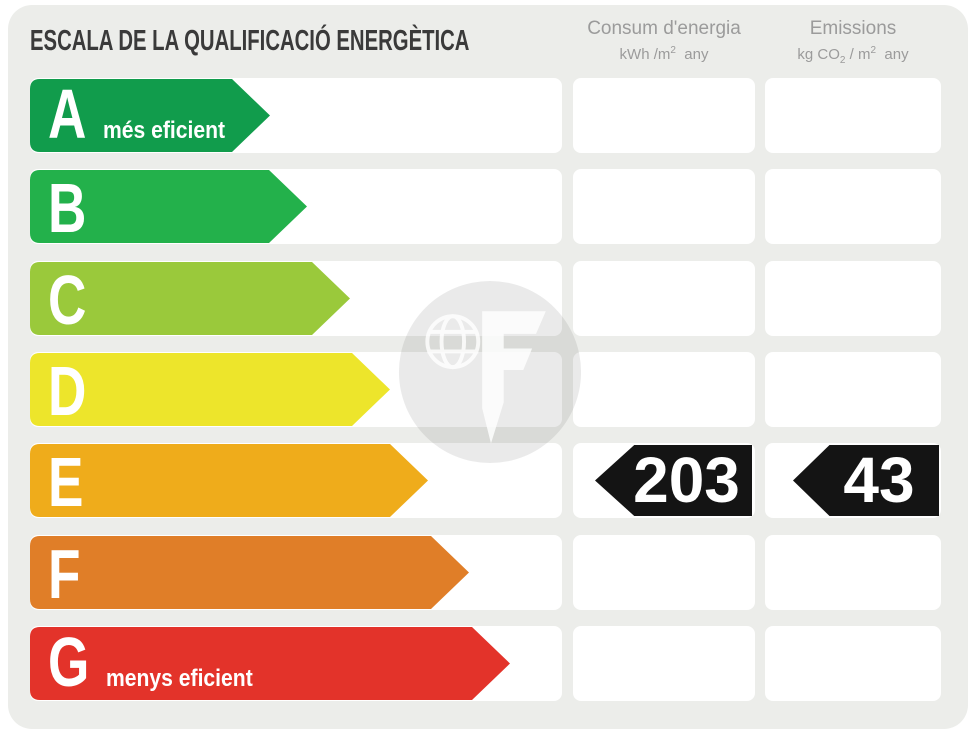  Describe the element at coordinates (67, 300) in the screenshot. I see `rating-letter: C` at that location.